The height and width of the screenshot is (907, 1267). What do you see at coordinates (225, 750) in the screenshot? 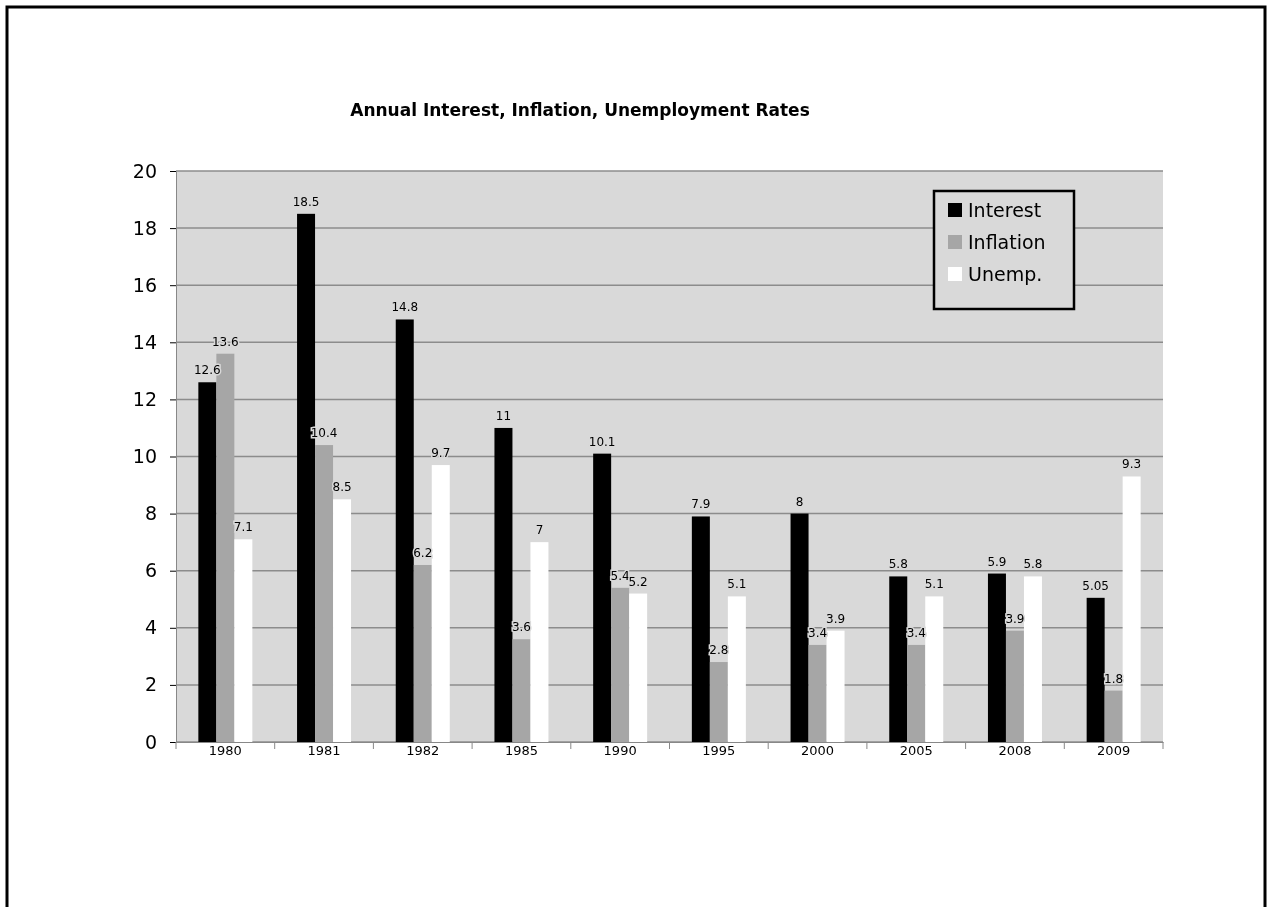
I see `x-tick-label: 1980` at bounding box center [225, 750].